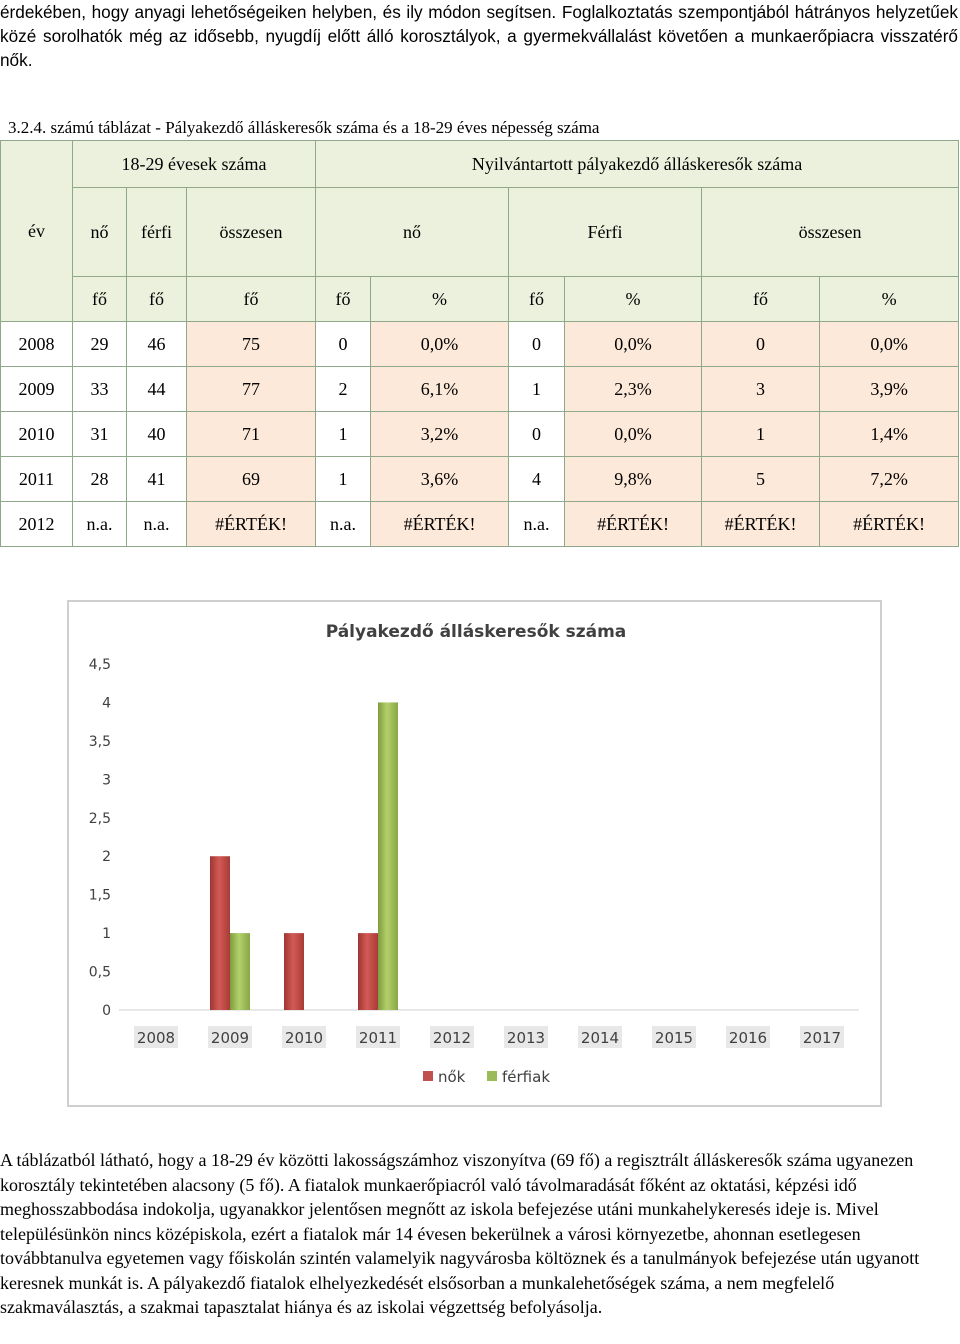  Describe the element at coordinates (156, 479) in the screenshot. I see `table-cell: 41` at that location.